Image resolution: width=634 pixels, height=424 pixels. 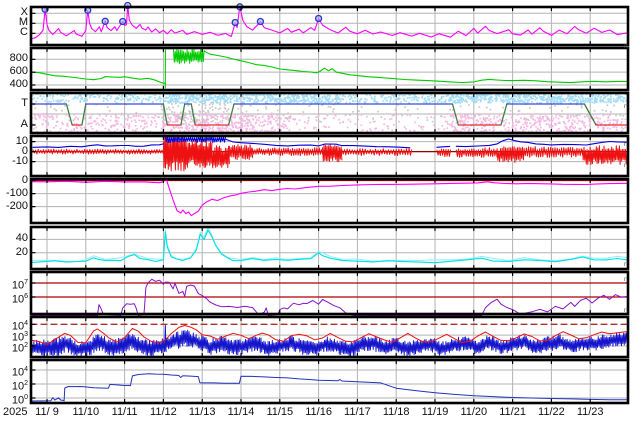 I want to click on x-tick-label: 11/16, so click(x=318, y=412).